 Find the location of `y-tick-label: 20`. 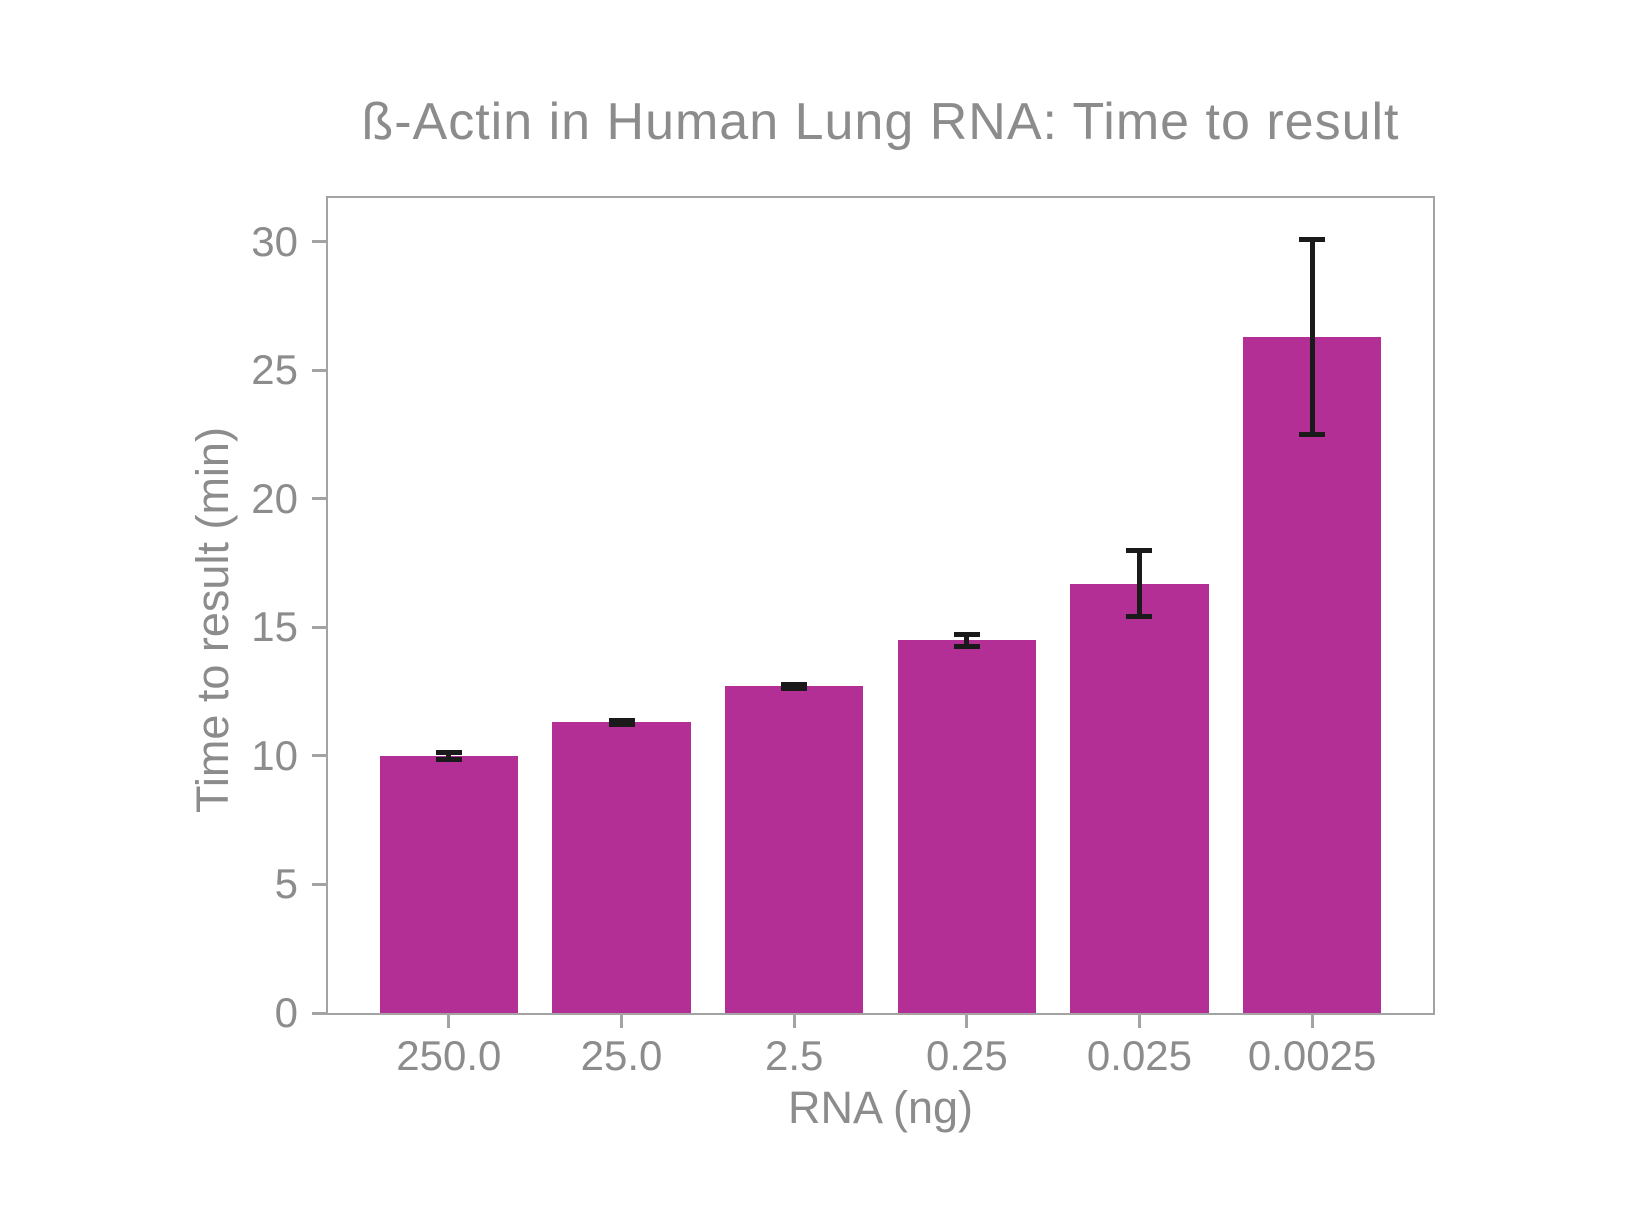

y-tick-label: 20 is located at coordinates (274, 498).